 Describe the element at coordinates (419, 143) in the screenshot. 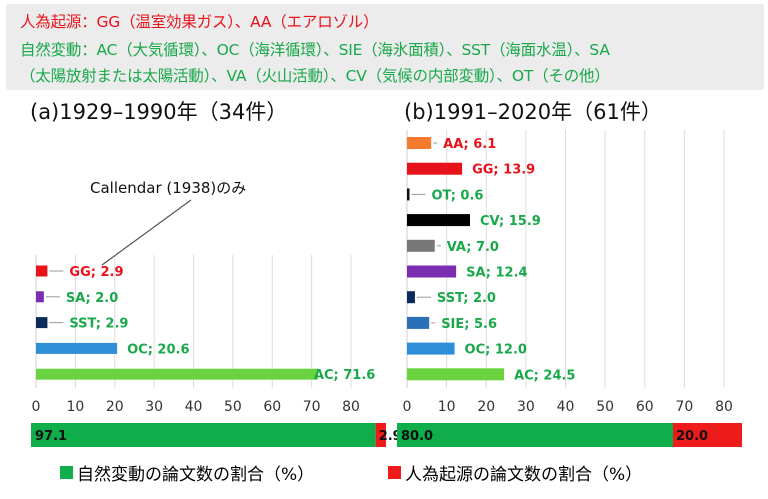

I see `panel-b-bar-aa` at that location.